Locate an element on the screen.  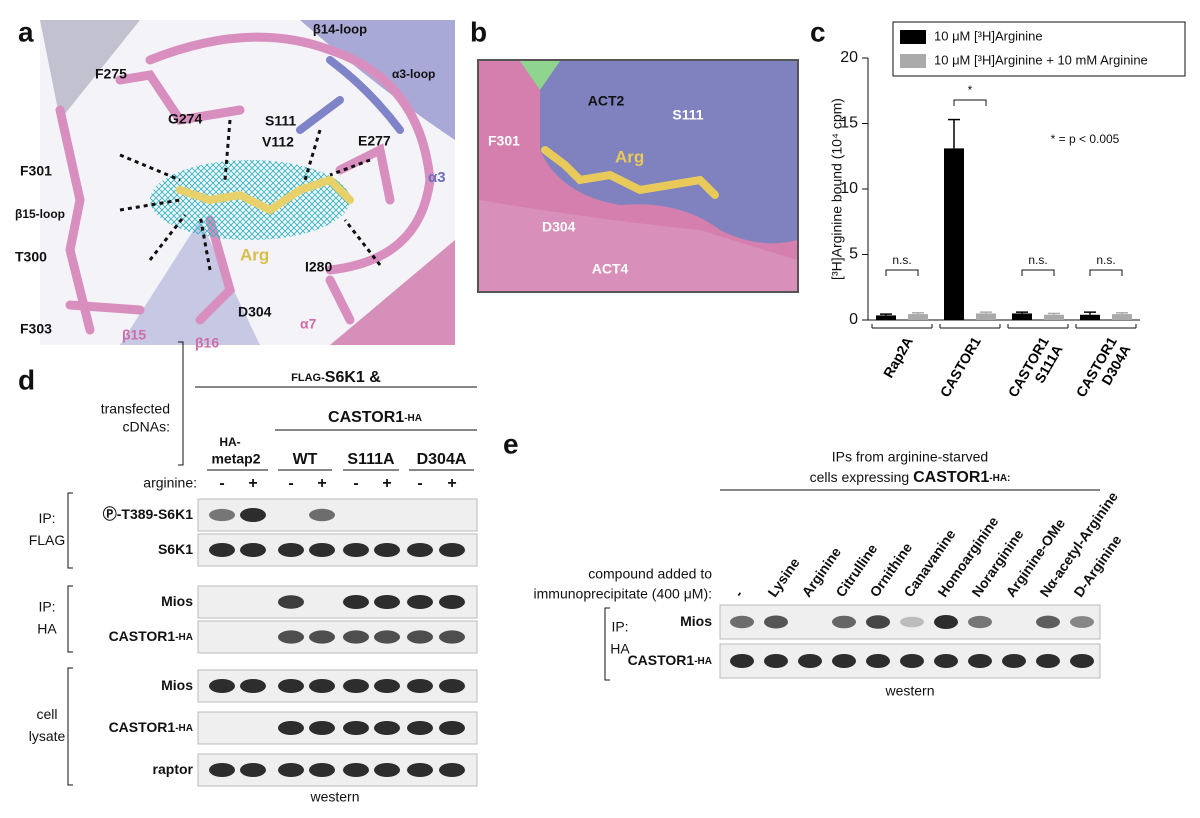
label: β15 is located at coordinates (134, 335).